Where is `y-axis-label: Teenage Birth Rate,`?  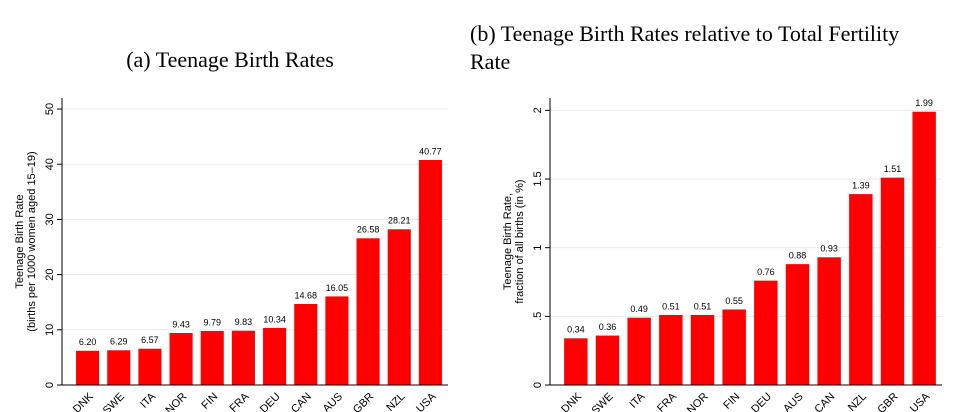 y-axis-label: Teenage Birth Rate, is located at coordinates (508, 241).